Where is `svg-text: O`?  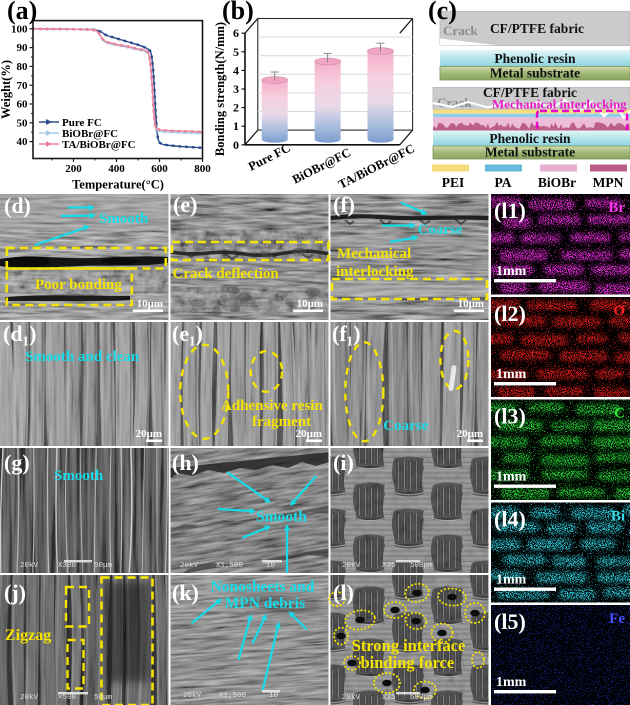 svg-text: O is located at coordinates (619, 311).